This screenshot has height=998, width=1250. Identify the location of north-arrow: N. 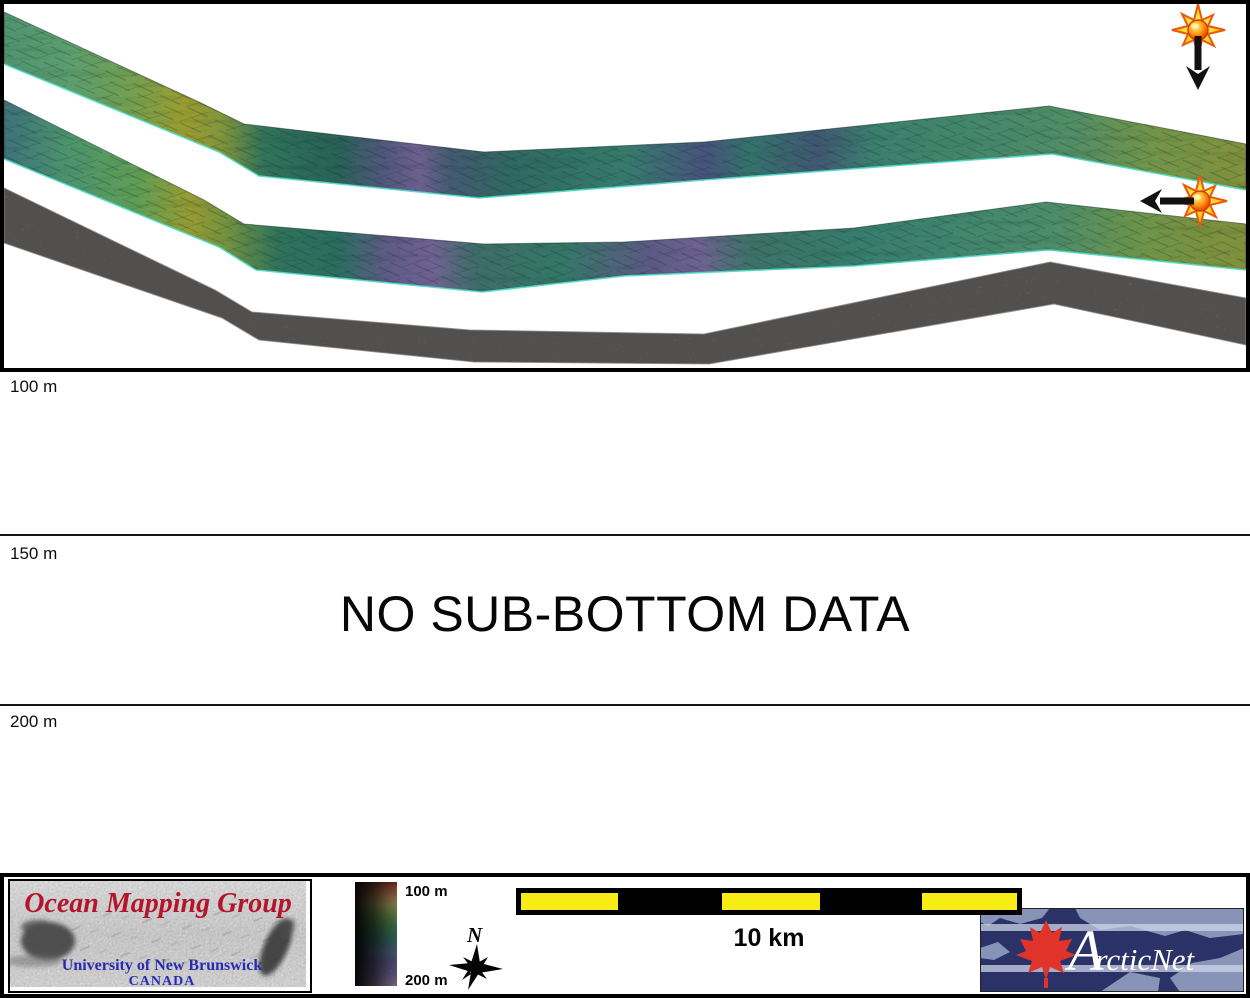
(476, 956).